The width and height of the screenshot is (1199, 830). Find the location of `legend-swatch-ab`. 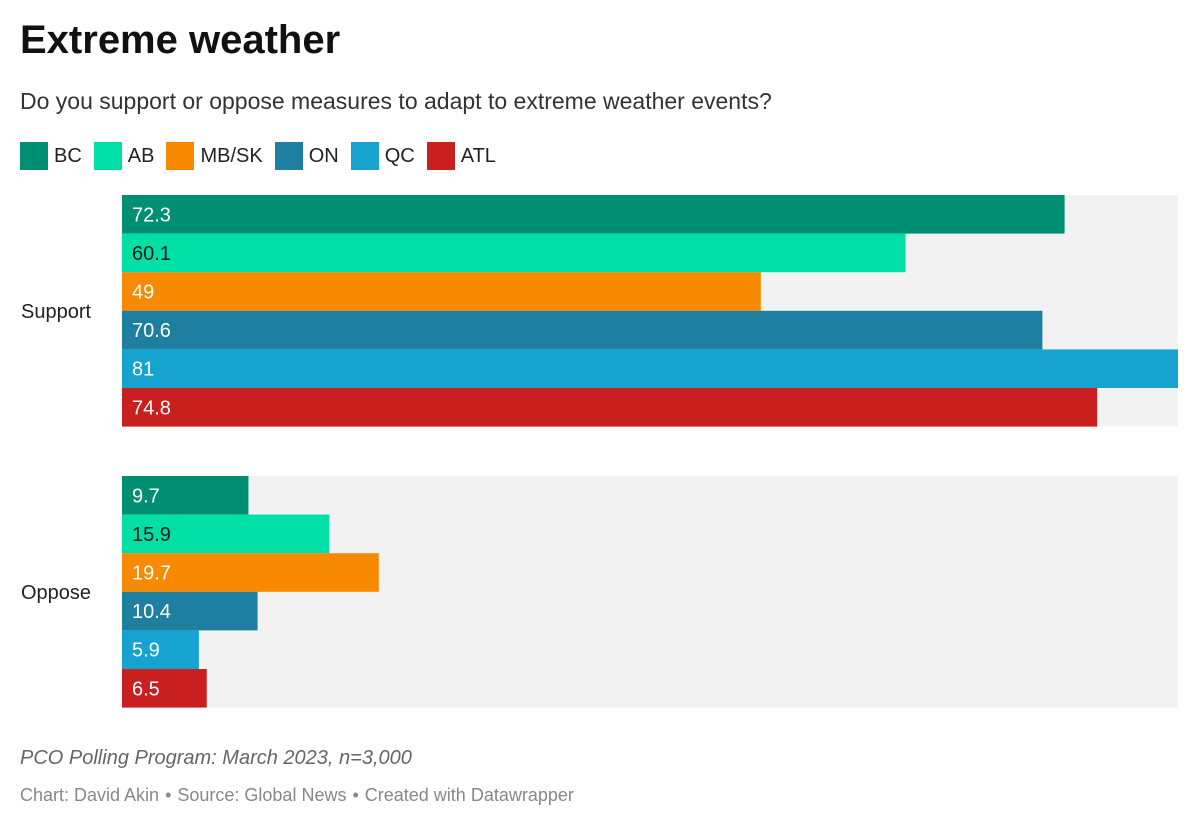

legend-swatch-ab is located at coordinates (107, 156).